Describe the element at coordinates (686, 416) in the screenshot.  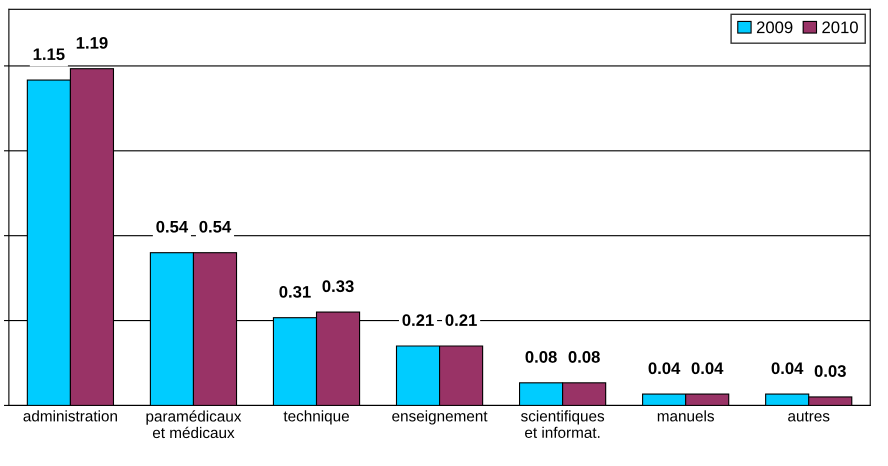
I see `x-tick-label: manuels` at that location.